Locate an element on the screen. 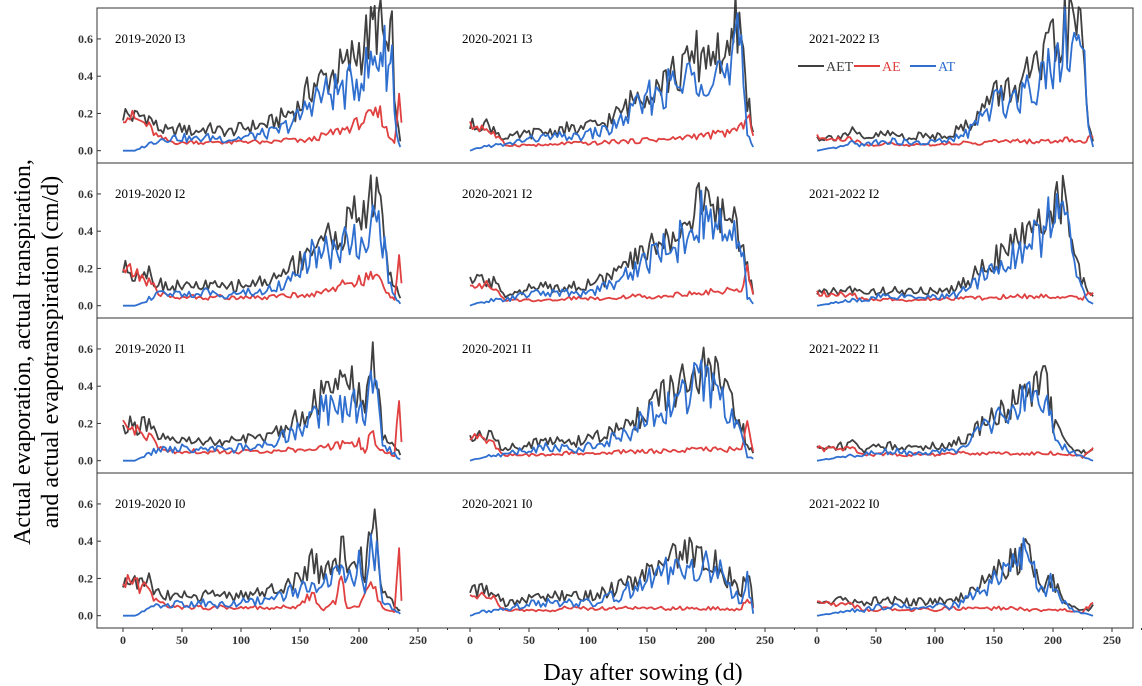  panel-2019-2020-I3: 2019-2020 I3 is located at coordinates (259, 76).